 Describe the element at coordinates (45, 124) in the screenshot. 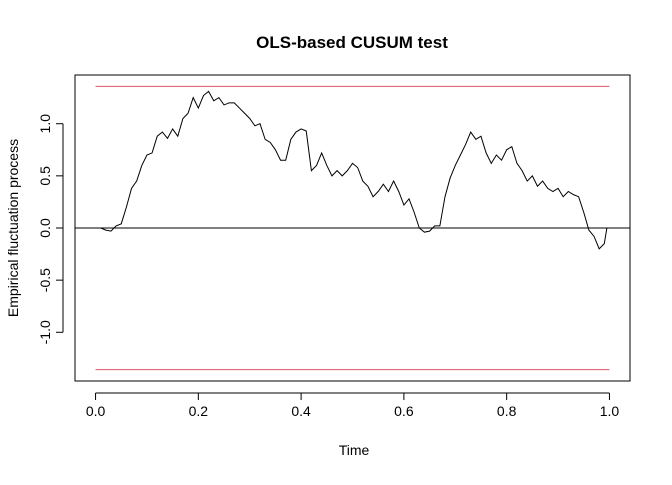

I see `y-tick-label: 1.0` at that location.